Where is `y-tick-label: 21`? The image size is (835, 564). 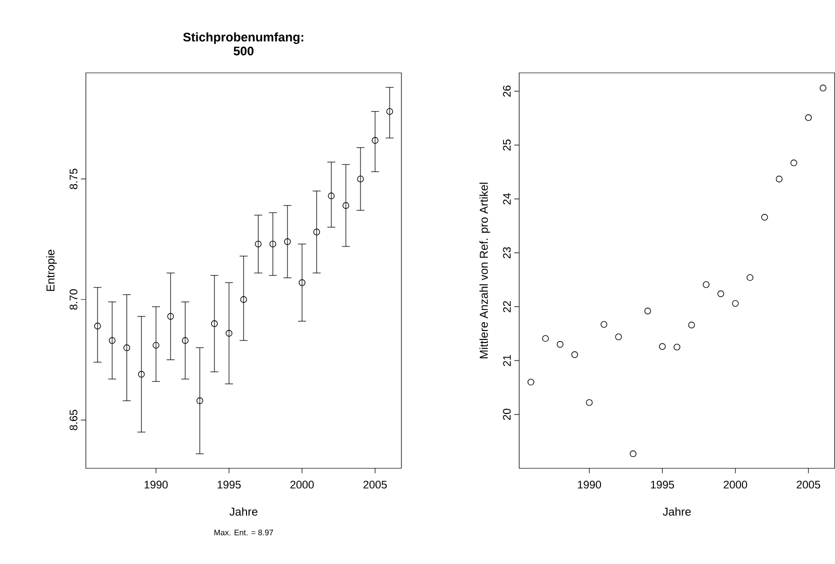 y-tick-label: 21 is located at coordinates (507, 360).